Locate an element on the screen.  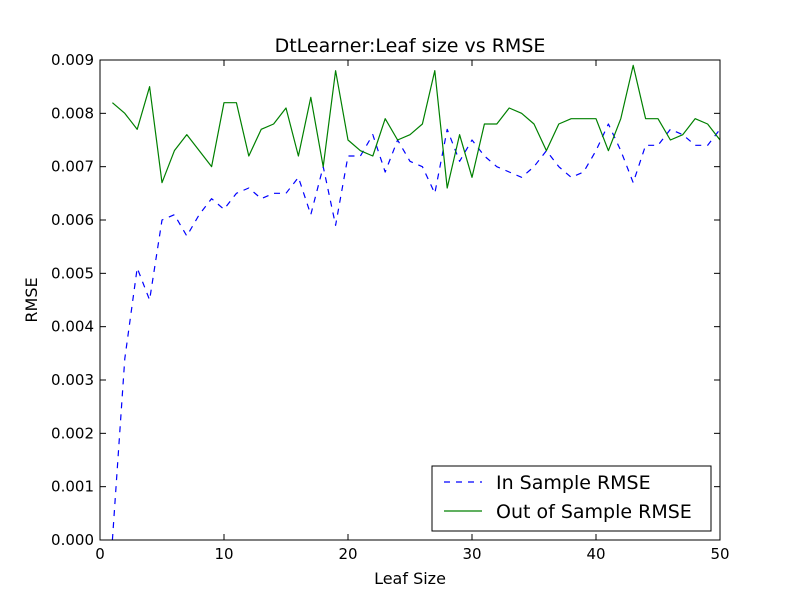
y-tick-label: 0.000 is located at coordinates (72, 540).